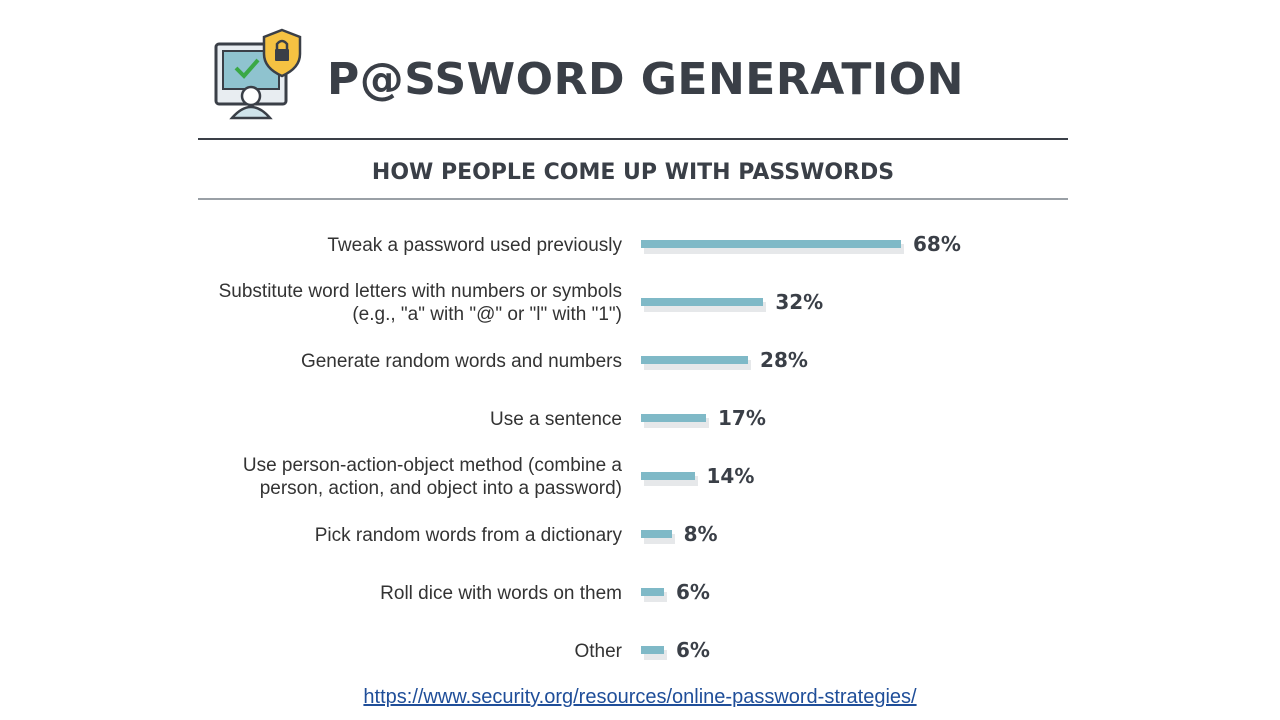 The height and width of the screenshot is (720, 1280). I want to click on page-title: P@SSWORD GENERATION, so click(645, 79).